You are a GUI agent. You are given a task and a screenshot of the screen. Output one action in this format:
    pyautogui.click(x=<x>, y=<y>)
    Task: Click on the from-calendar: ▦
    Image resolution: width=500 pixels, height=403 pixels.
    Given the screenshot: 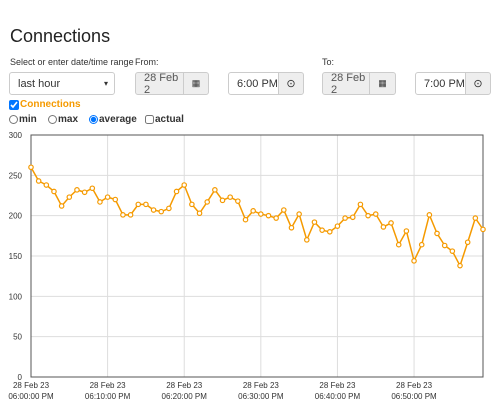 What is the action you would take?
    pyautogui.click(x=196, y=83)
    